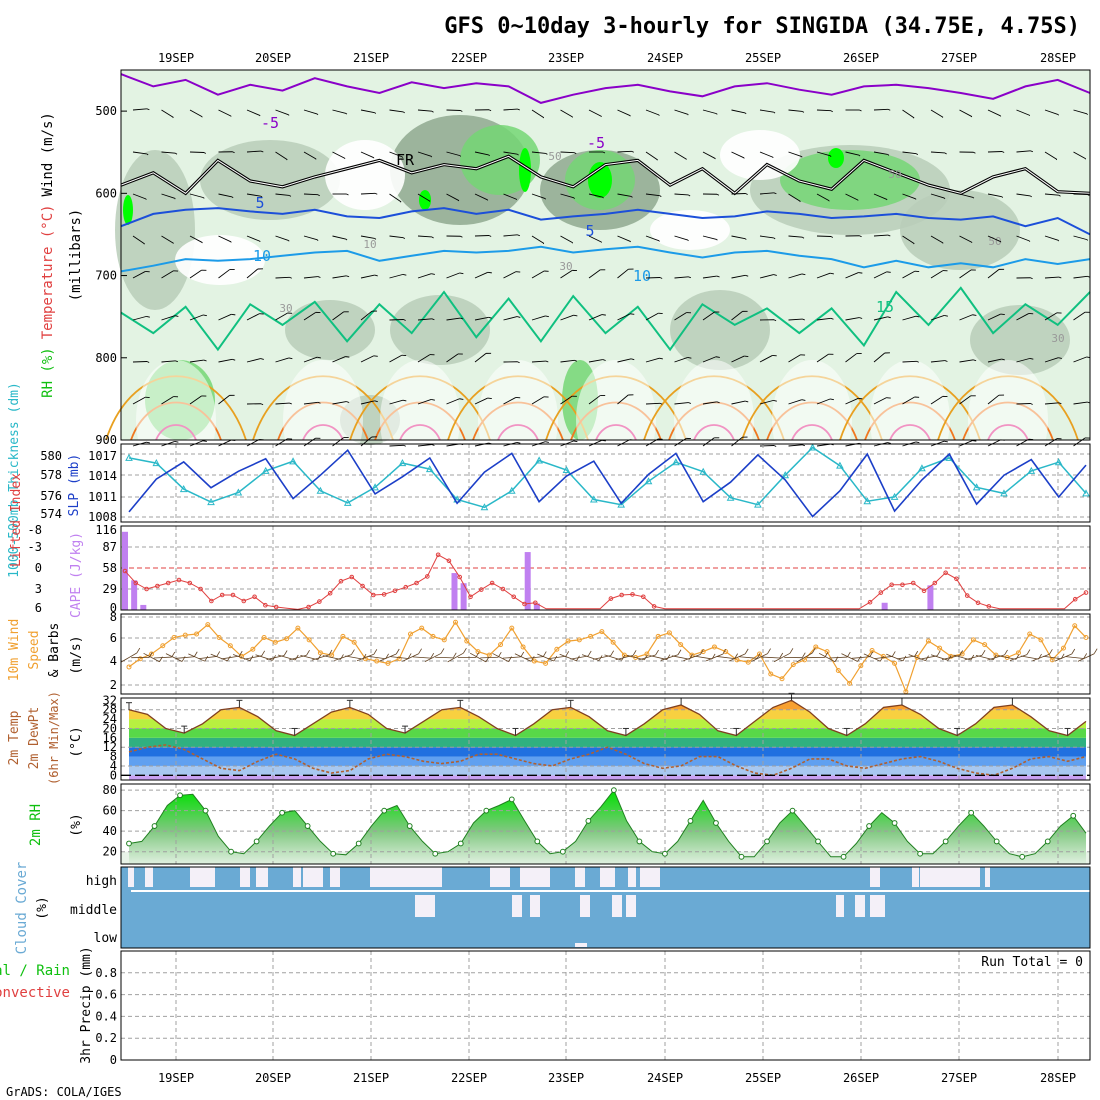  I want to click on wind-axis-title: Speed, so click(34, 649).